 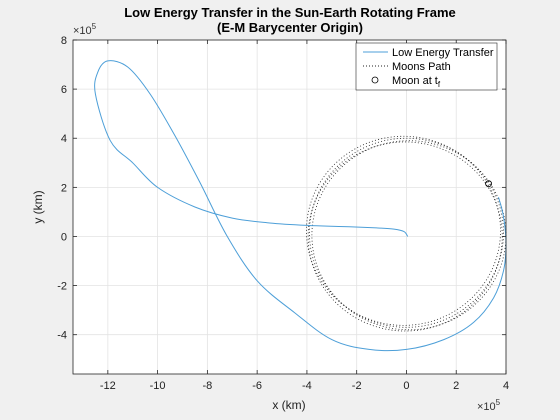 What do you see at coordinates (489, 405) in the screenshot?
I see `x-multiplier: ×10⁵` at bounding box center [489, 405].